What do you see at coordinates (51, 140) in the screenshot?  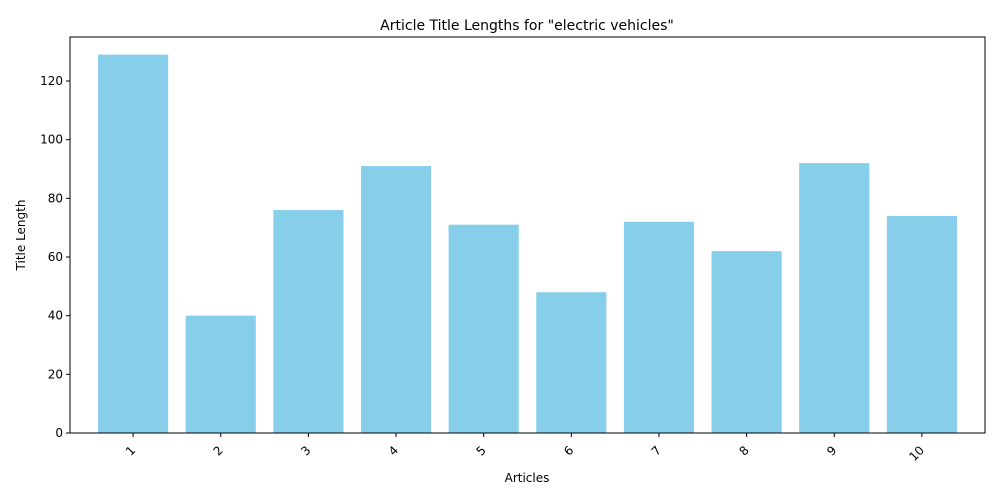 I see `y-tick-label-100: 100` at bounding box center [51, 140].